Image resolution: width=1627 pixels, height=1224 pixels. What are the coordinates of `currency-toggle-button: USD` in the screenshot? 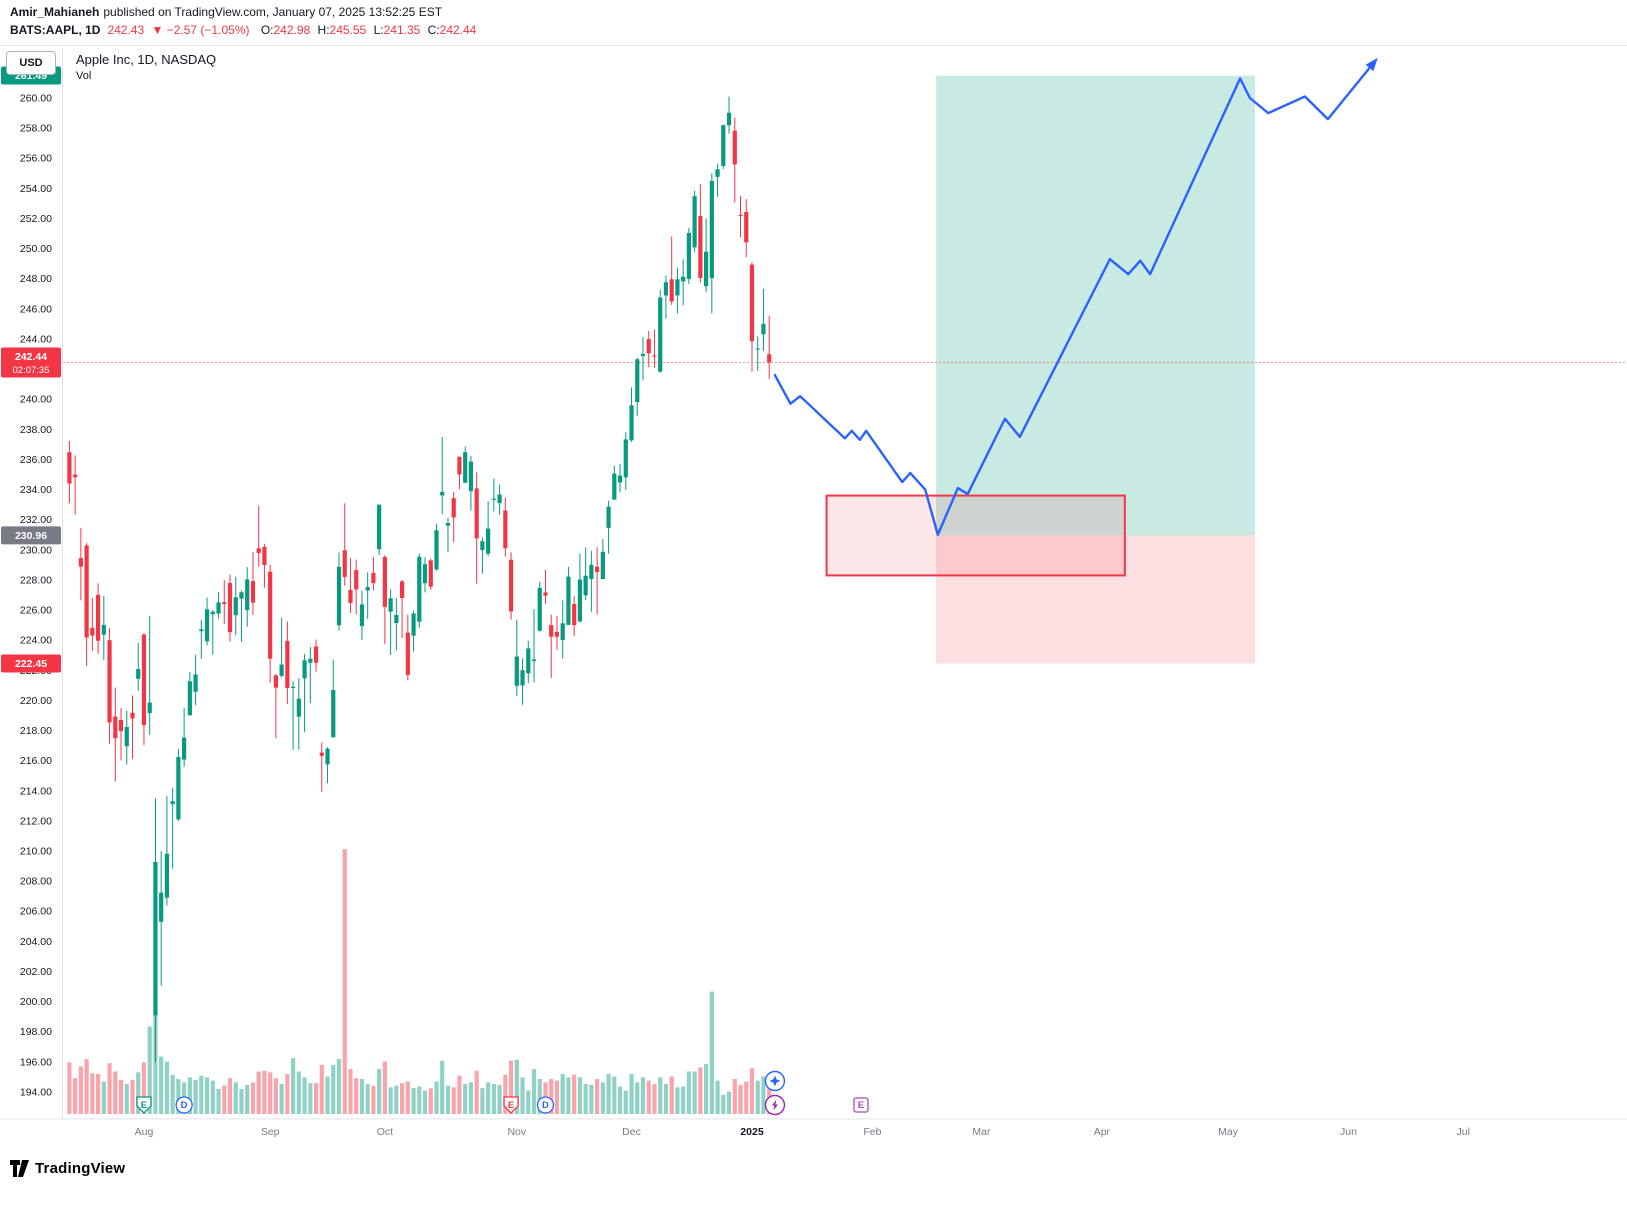 It's located at (31, 63).